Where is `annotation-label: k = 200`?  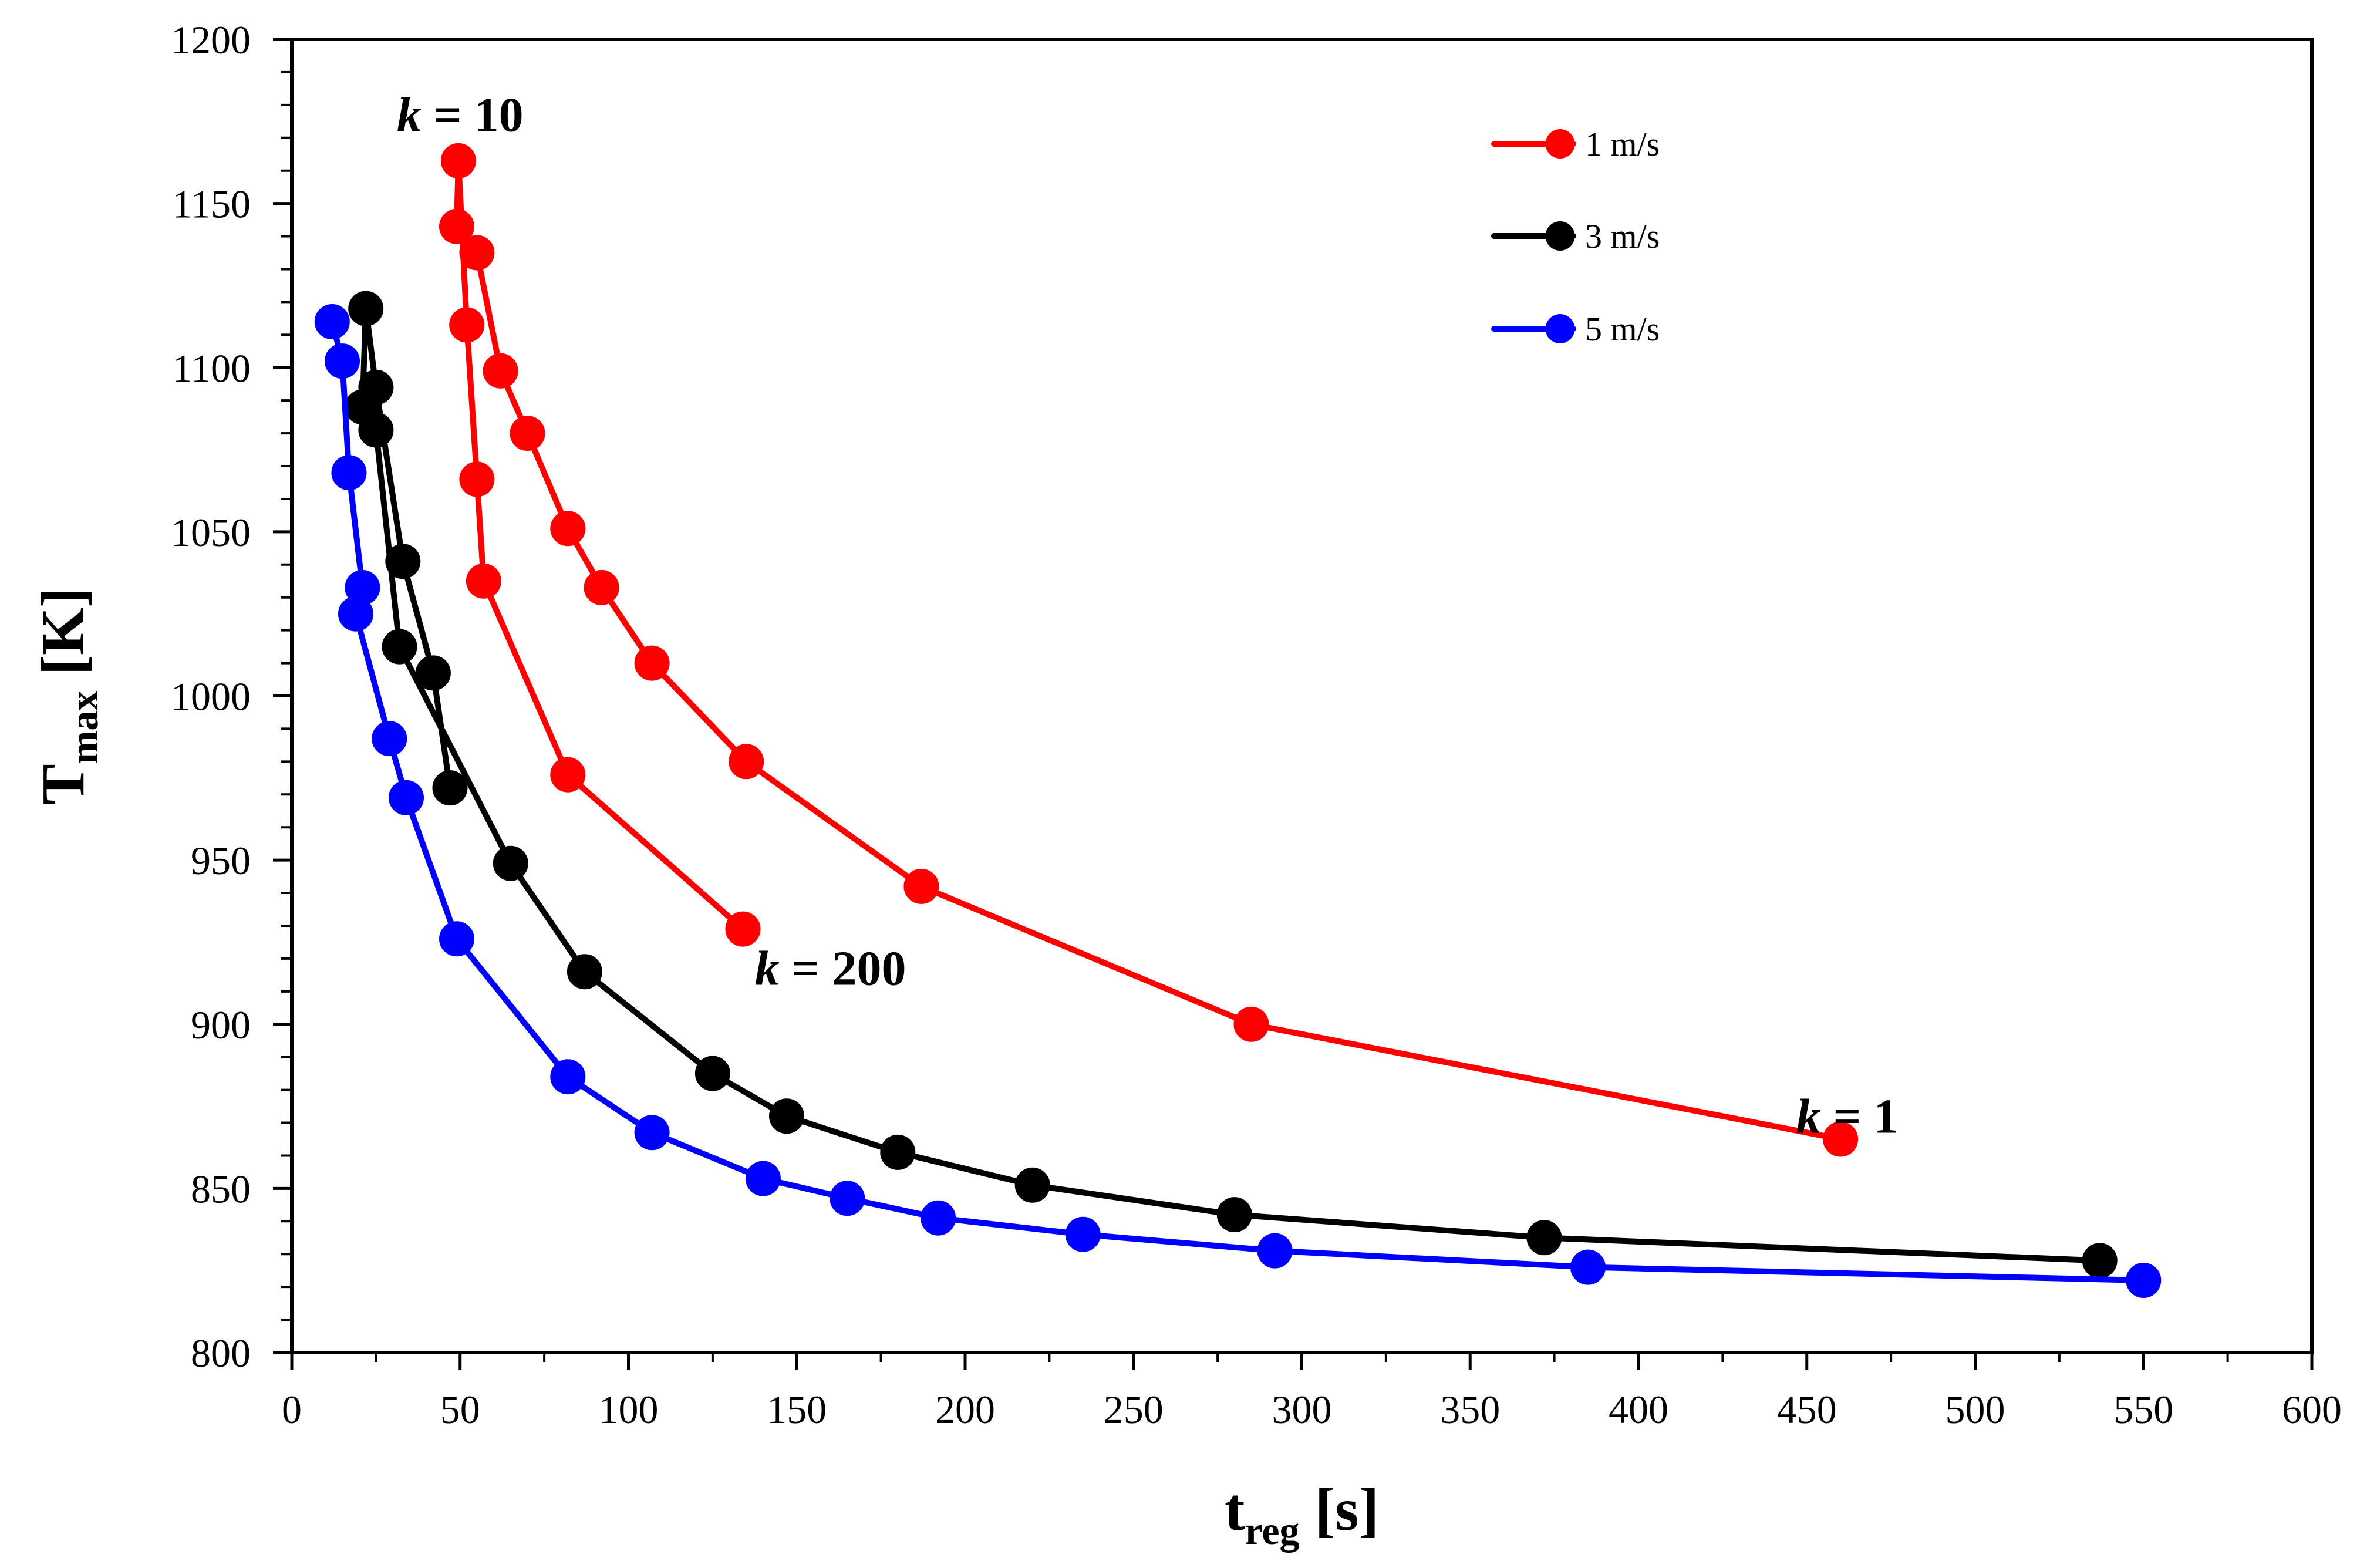
annotation-label: k = 200 is located at coordinates (830, 969).